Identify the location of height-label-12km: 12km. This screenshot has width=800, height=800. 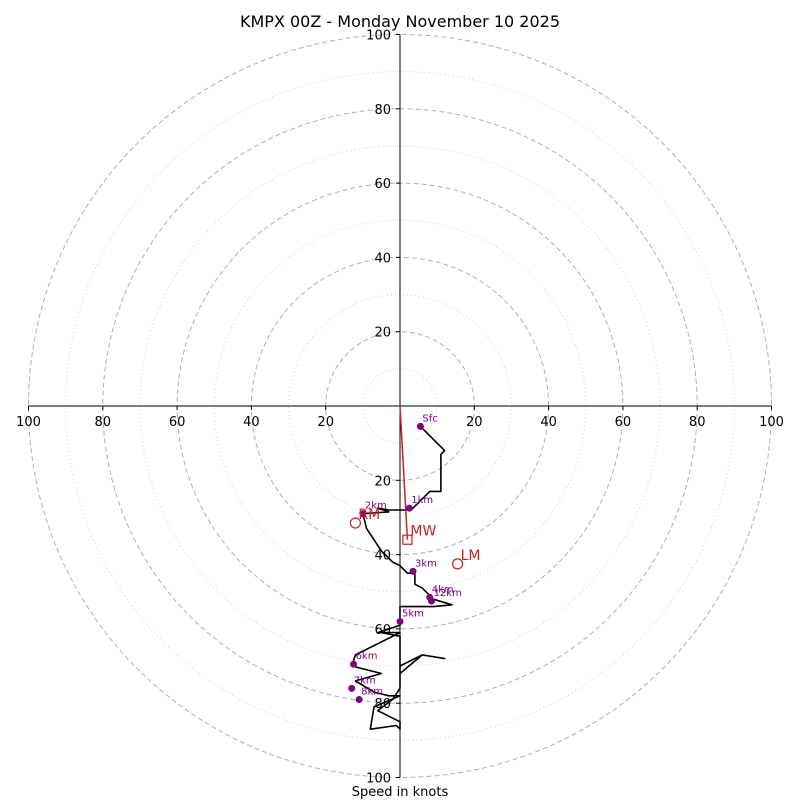
(448, 593).